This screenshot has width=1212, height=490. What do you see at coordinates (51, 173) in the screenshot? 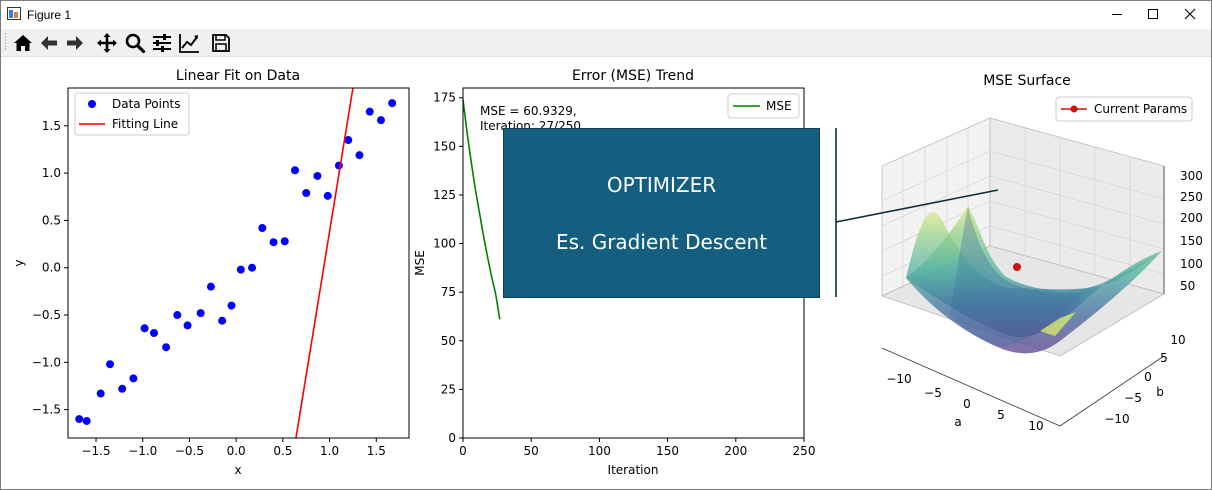
I see `chart1-ytick-label: 1.0` at bounding box center [51, 173].